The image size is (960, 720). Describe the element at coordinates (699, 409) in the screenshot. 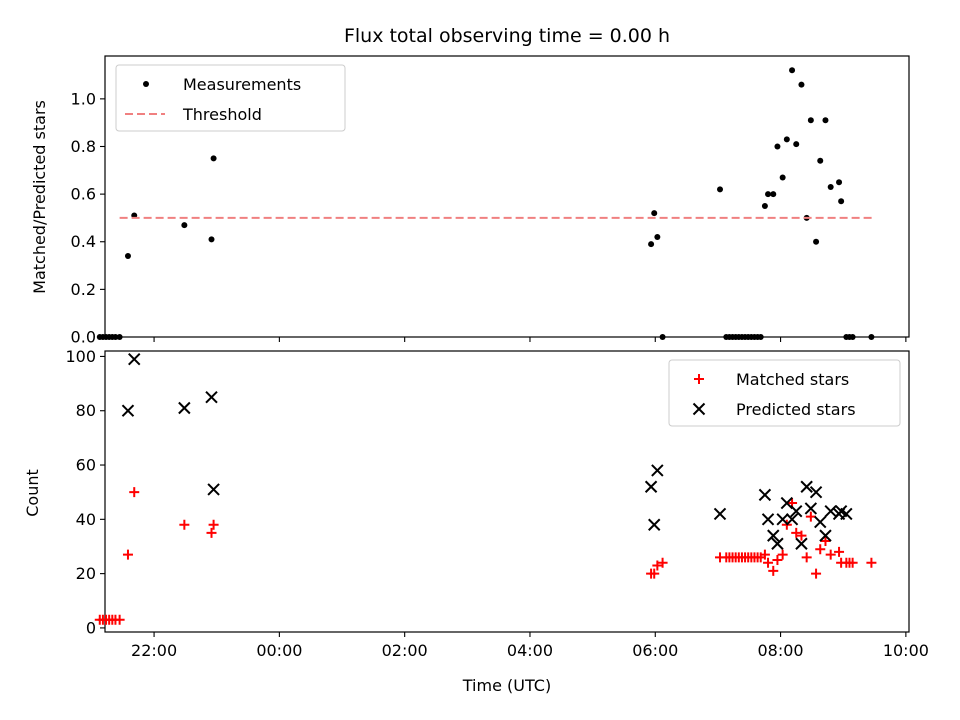

I see `legend-predicted-handle` at that location.